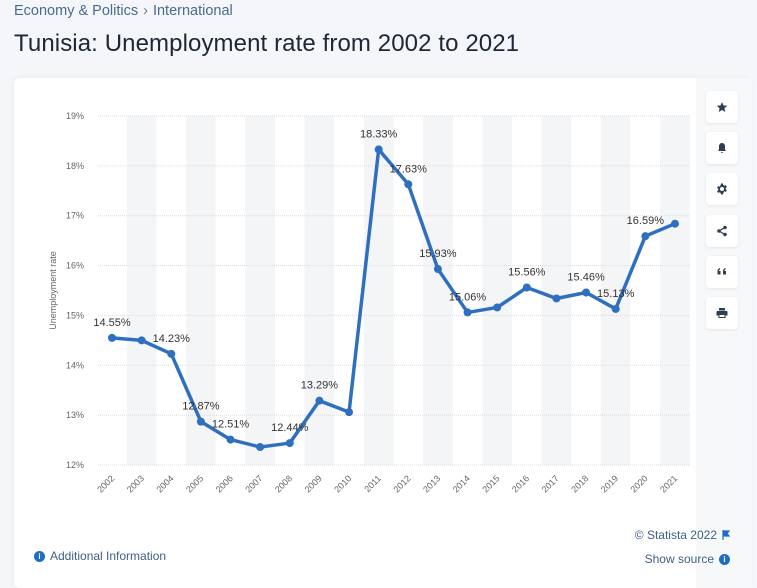 The height and width of the screenshot is (588, 757). What do you see at coordinates (201, 407) in the screenshot?
I see `data-label: 12.87%` at bounding box center [201, 407].